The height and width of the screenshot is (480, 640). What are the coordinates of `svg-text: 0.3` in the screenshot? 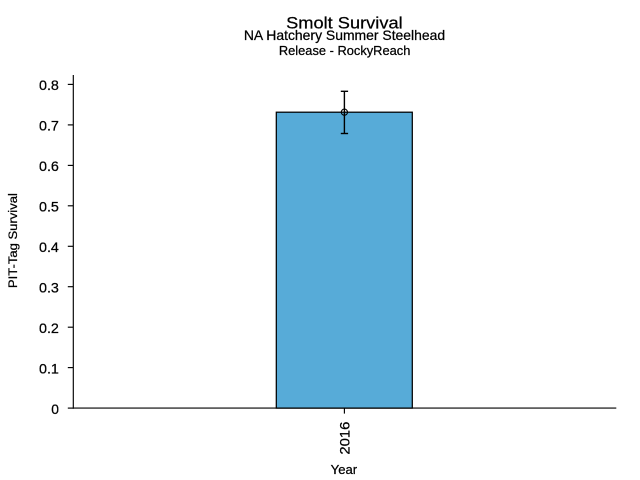 It's located at (49, 287).